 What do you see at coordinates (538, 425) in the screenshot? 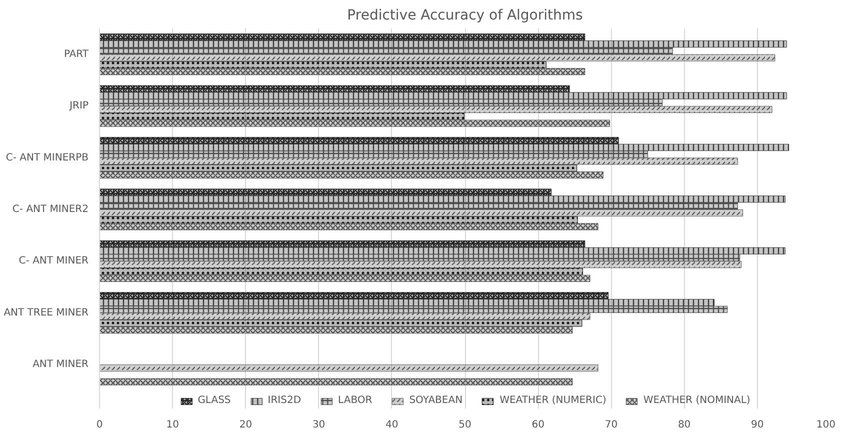
I see `x-tick-label: 60` at bounding box center [538, 425].